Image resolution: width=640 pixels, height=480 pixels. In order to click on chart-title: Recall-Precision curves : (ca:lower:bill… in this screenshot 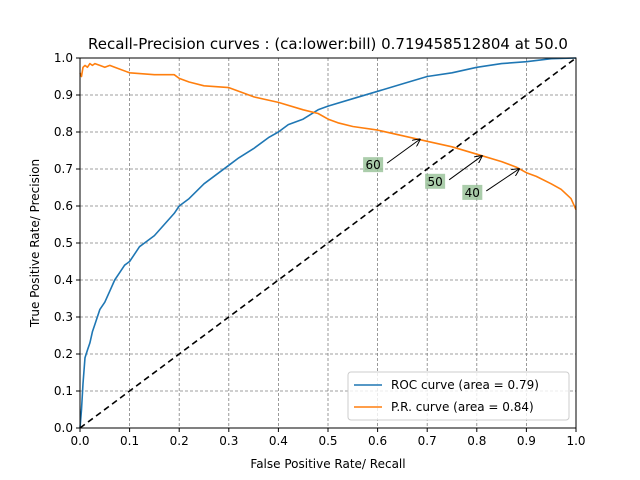, I will do `click(328, 44)`.